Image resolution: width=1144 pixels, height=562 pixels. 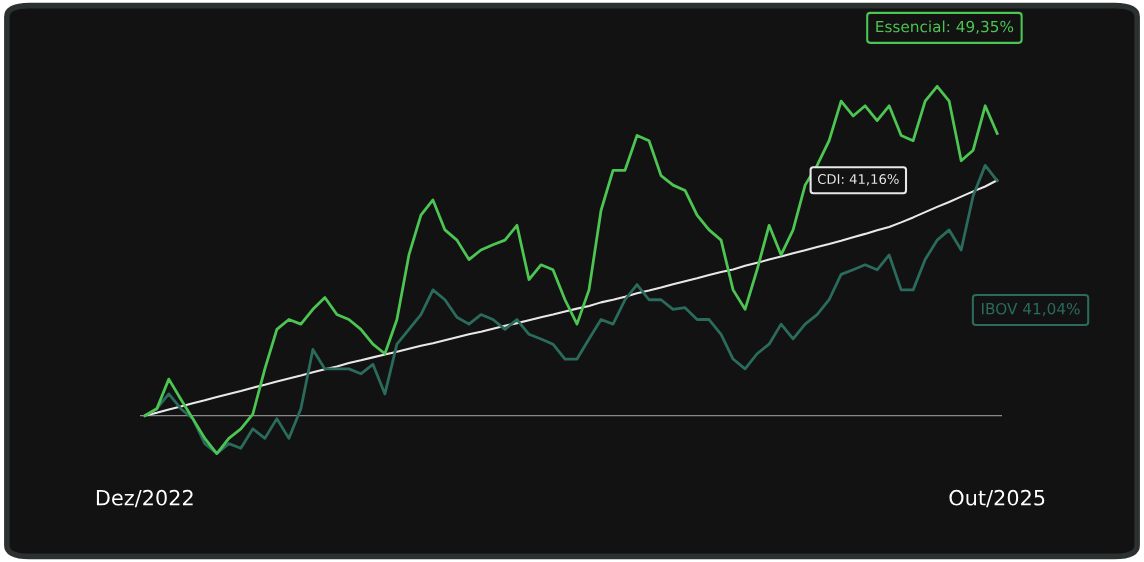 What do you see at coordinates (858, 180) in the screenshot?
I see `annotation: CDI: 41,16%` at bounding box center [858, 180].